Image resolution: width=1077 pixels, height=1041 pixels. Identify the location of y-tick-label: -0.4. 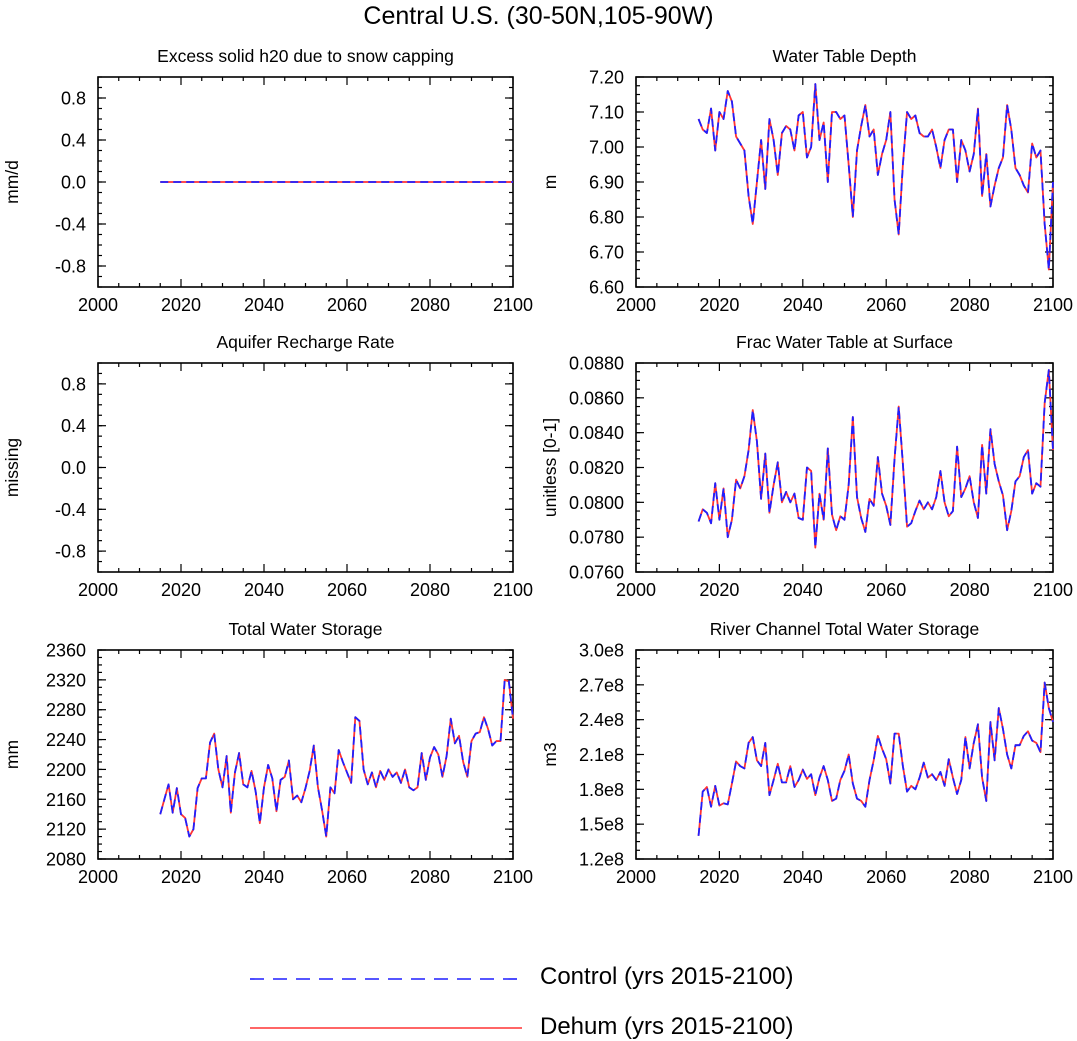
(70, 510).